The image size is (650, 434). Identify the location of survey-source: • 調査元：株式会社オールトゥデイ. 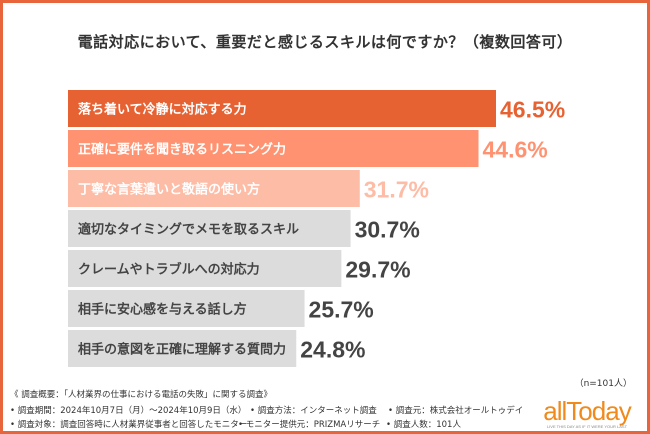
(456, 411).